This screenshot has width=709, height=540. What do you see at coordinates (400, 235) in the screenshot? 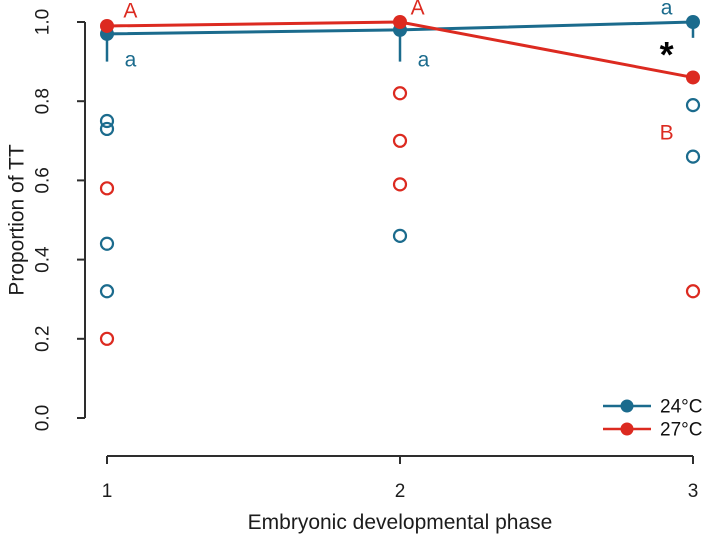
I see `series-24c-raw-point-phase2` at bounding box center [400, 235].